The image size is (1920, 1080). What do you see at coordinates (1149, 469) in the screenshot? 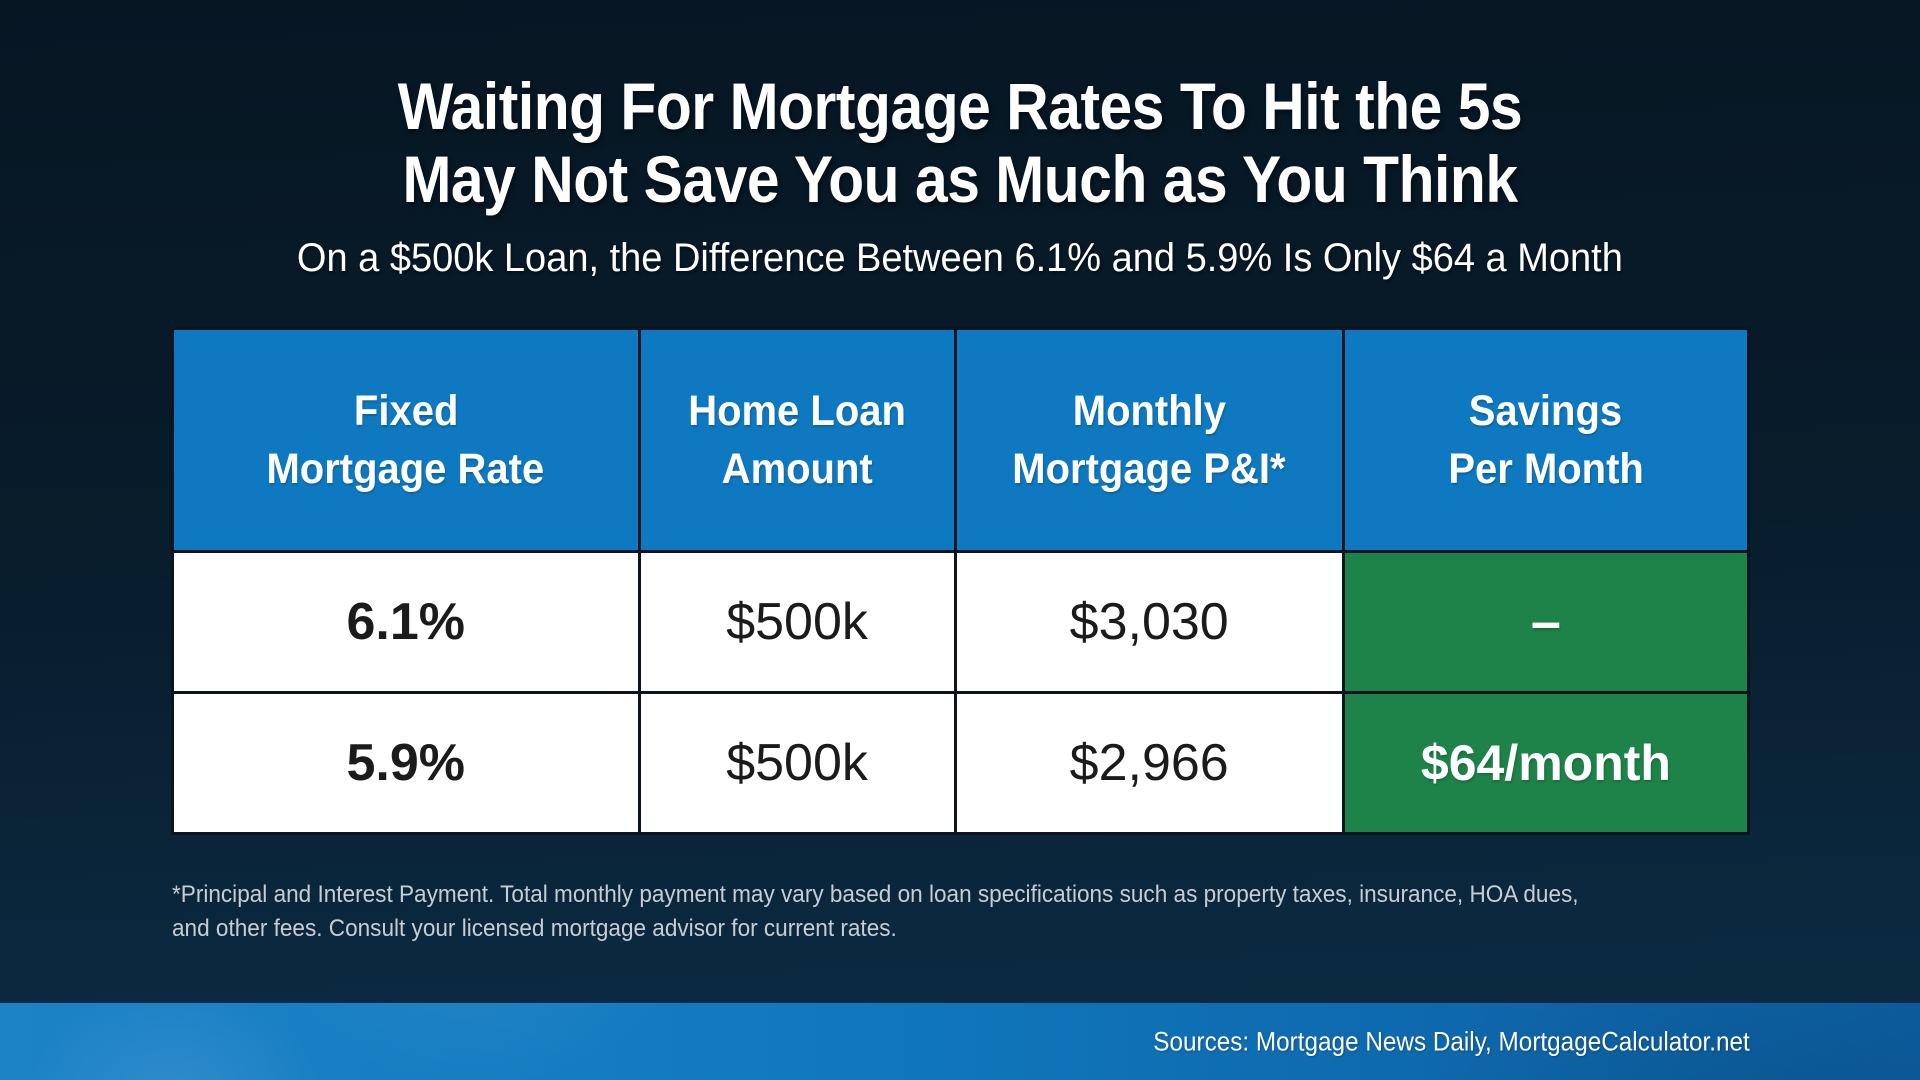
I see `header-line: Mortgage P&I*` at bounding box center [1149, 469].